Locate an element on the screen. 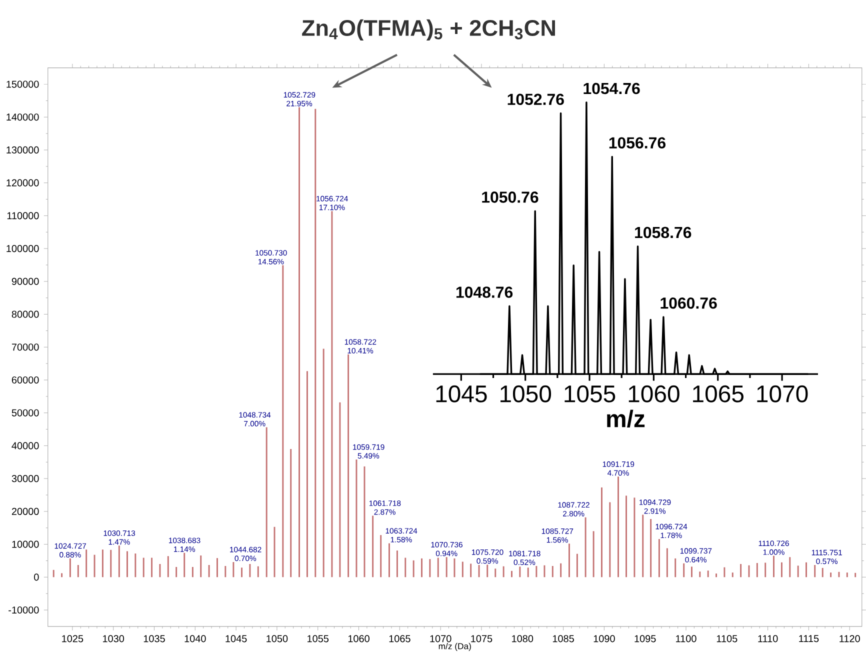 This screenshot has width=866, height=653. x-axis-title: m/z is located at coordinates (626, 419).